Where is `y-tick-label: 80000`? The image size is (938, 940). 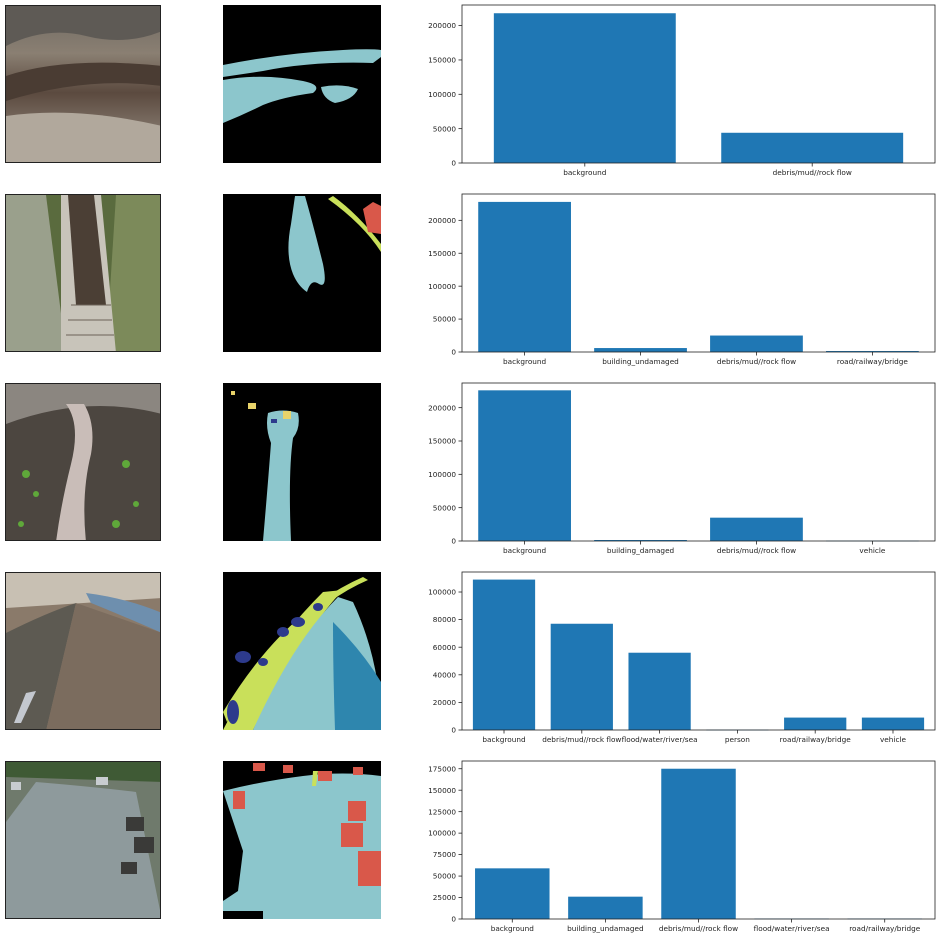
y-tick-label: 80000 is located at coordinates (445, 619).